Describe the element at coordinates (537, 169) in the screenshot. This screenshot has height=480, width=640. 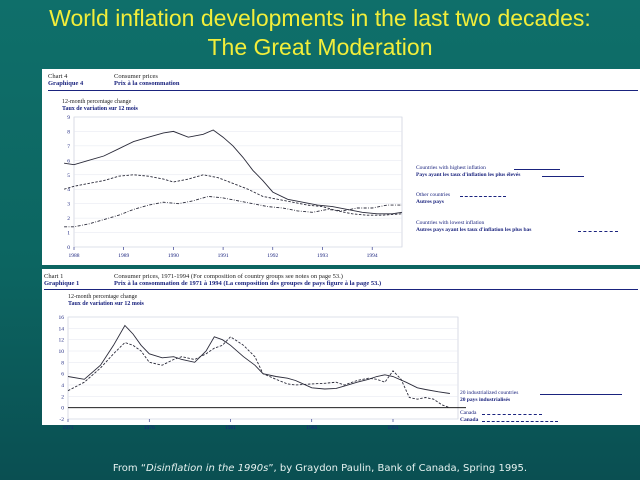
I see `chart4-legend-high-swatch` at that location.